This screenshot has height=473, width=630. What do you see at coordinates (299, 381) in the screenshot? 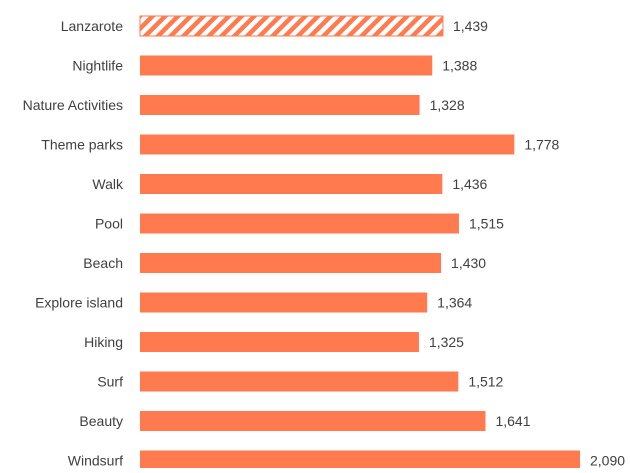
I see `bar-surf` at bounding box center [299, 381].